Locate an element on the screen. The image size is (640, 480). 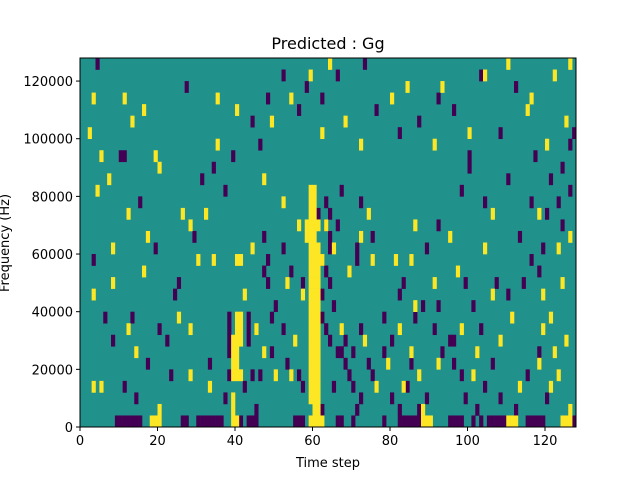
y-tick-label: 40000 is located at coordinates (52, 313).